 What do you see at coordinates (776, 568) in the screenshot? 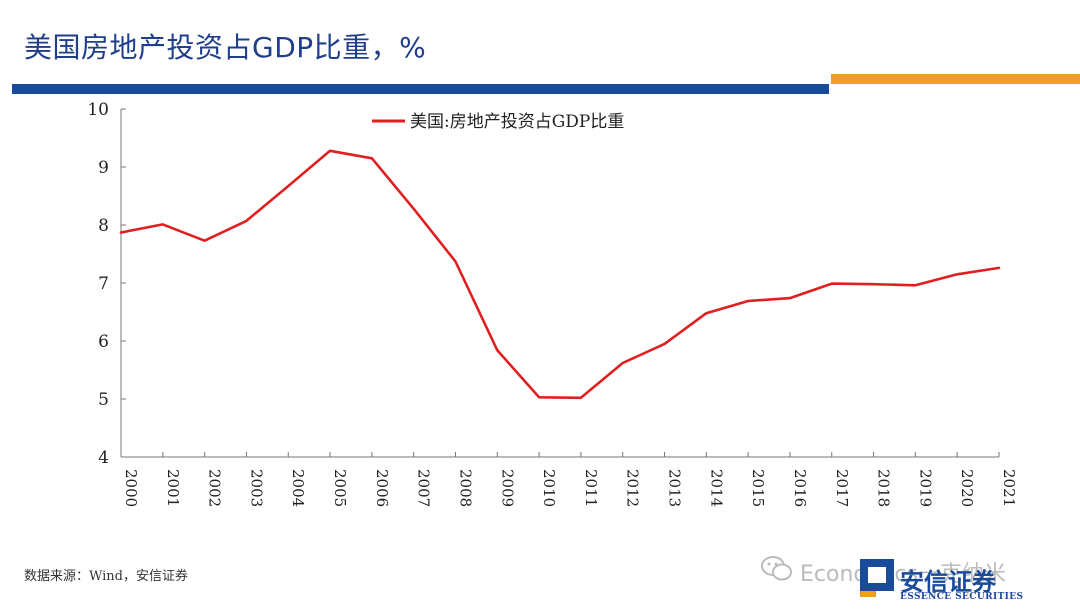
I see `wechat-icon` at bounding box center [776, 568].